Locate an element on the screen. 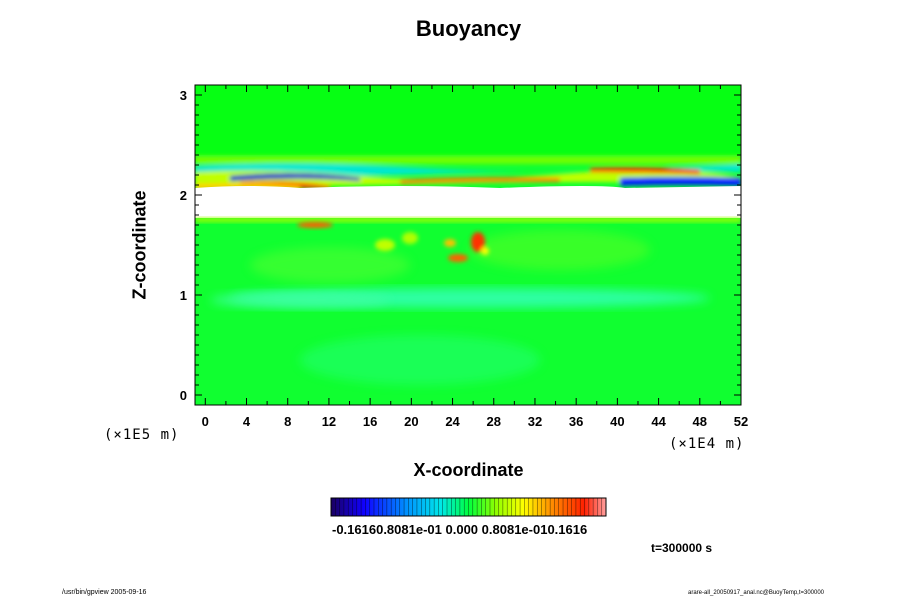 The height and width of the screenshot is (600, 900). x-tick-label: 20 is located at coordinates (411, 421).